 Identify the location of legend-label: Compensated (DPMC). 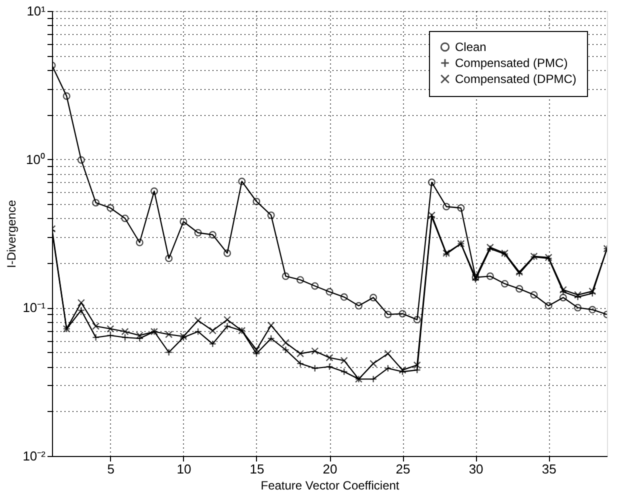
(515, 79).